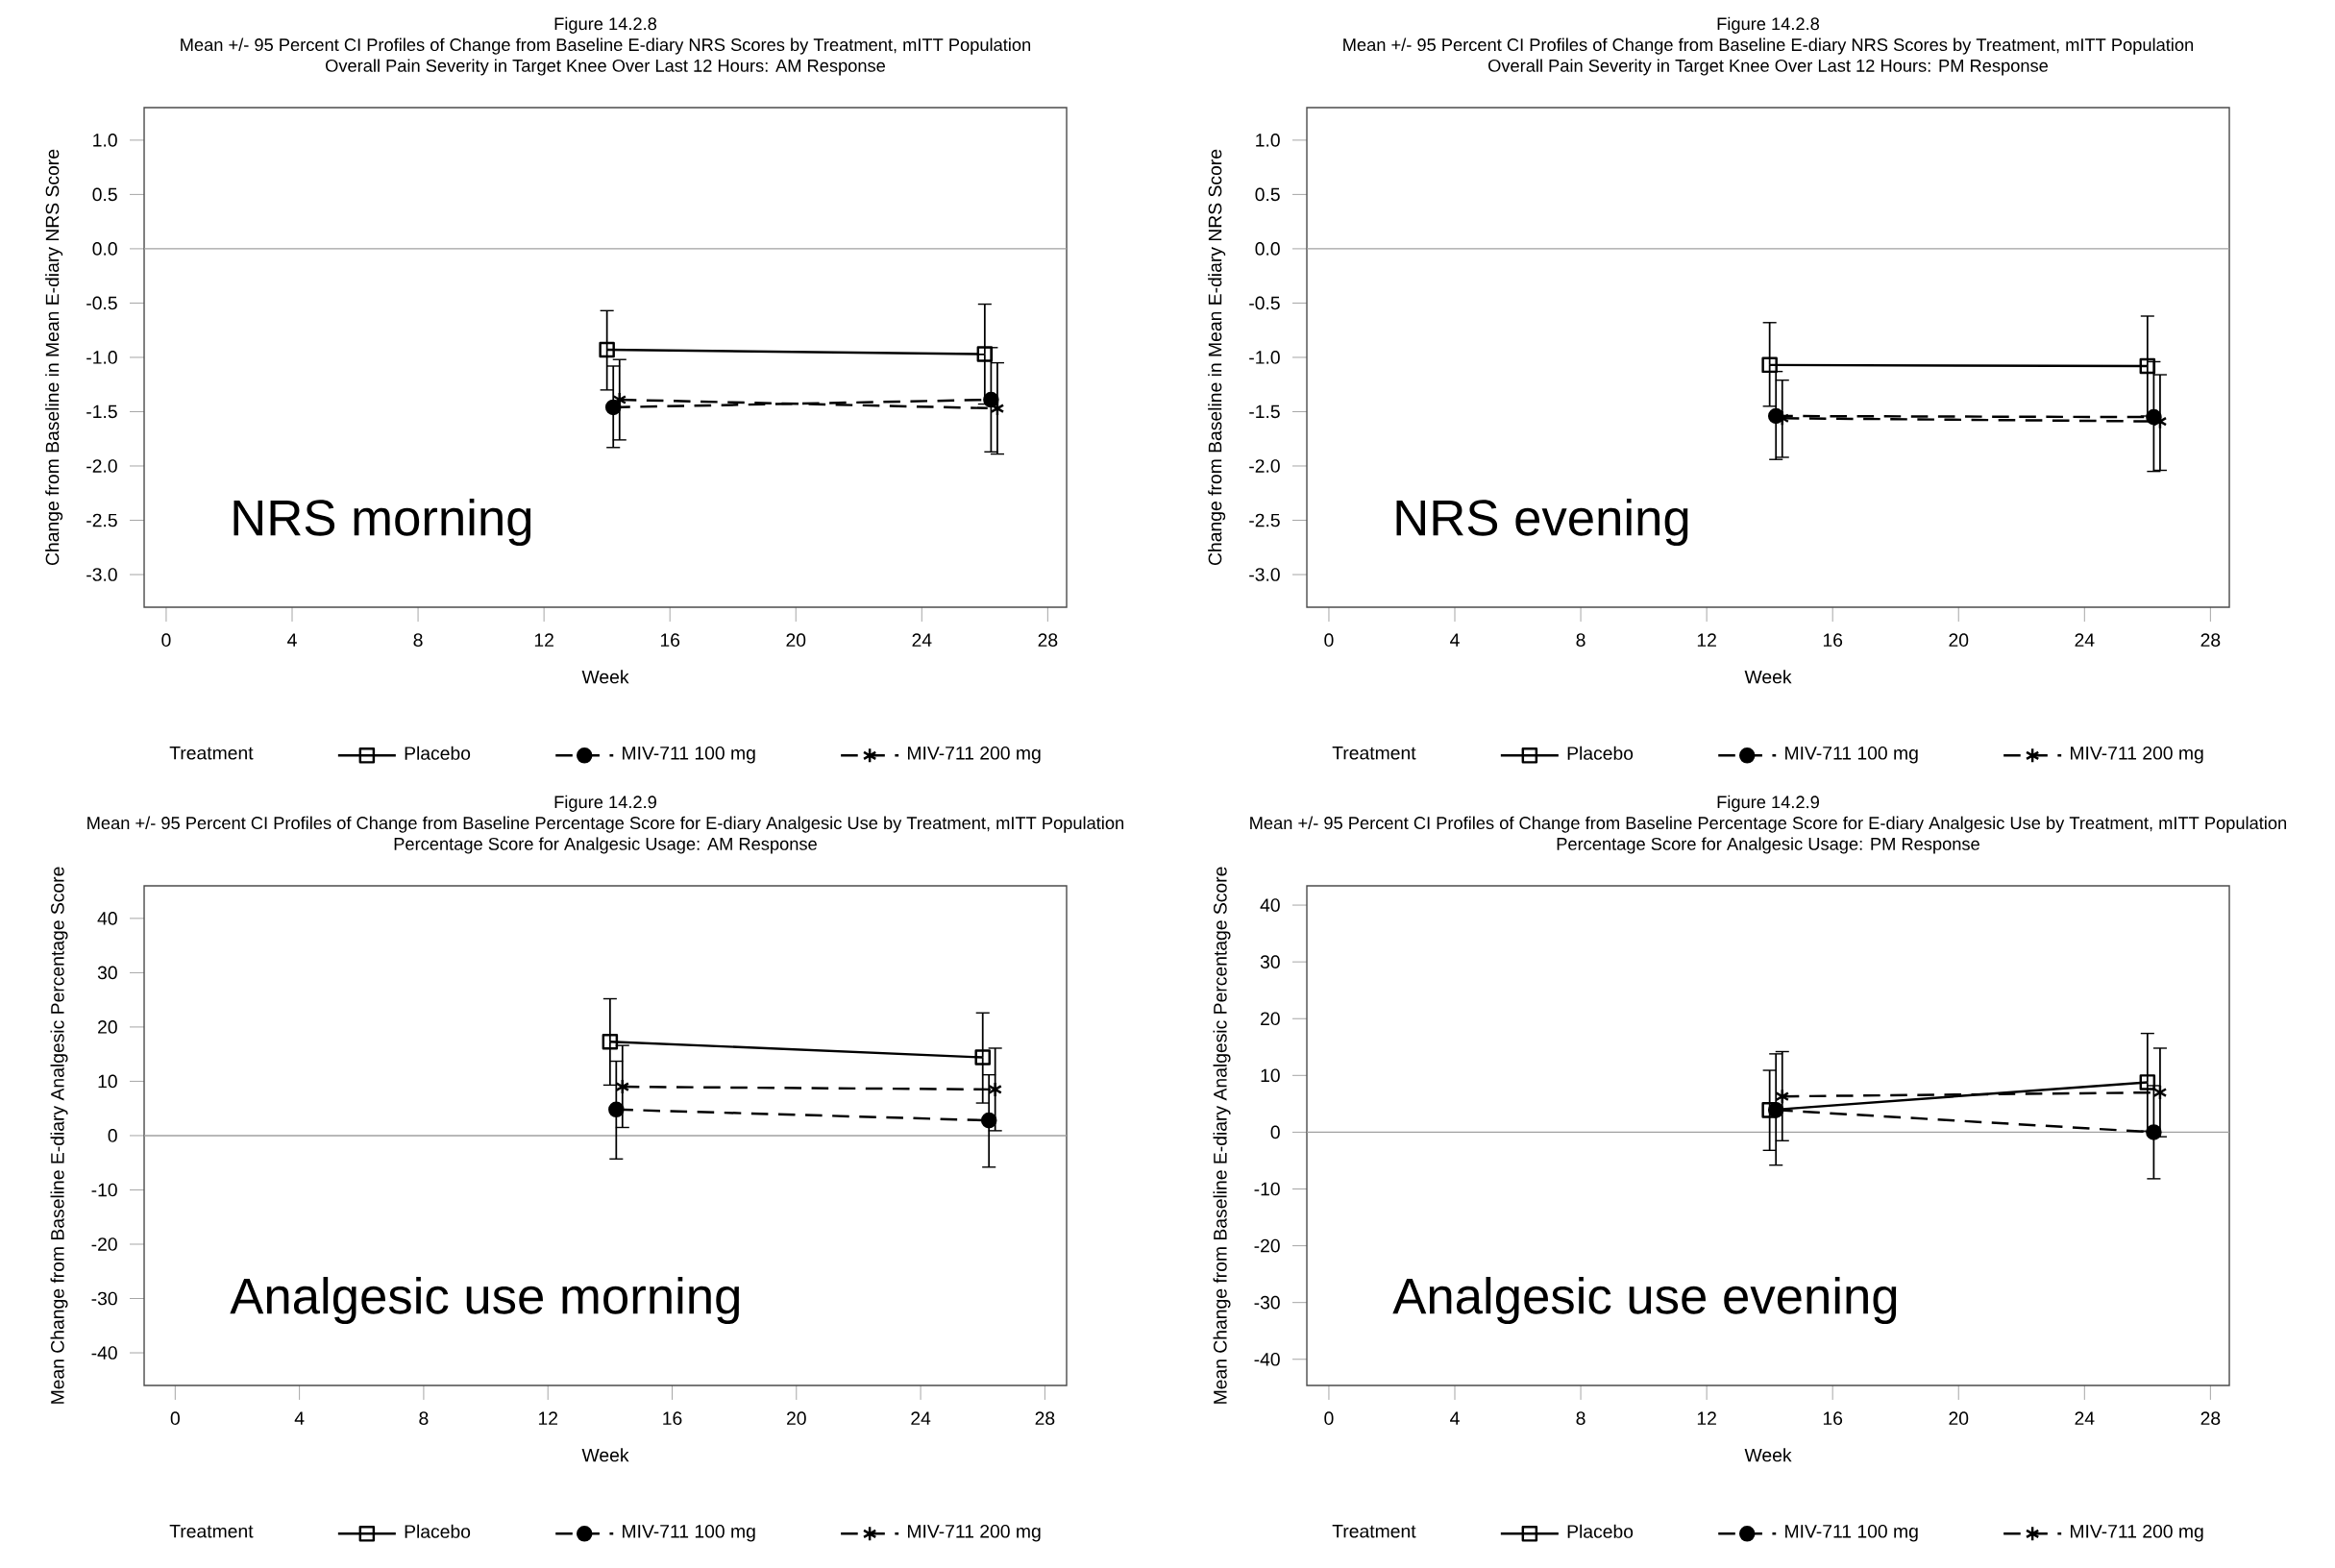  Describe the element at coordinates (383, 523) in the screenshot. I see `annotation: NRS morning` at that location.